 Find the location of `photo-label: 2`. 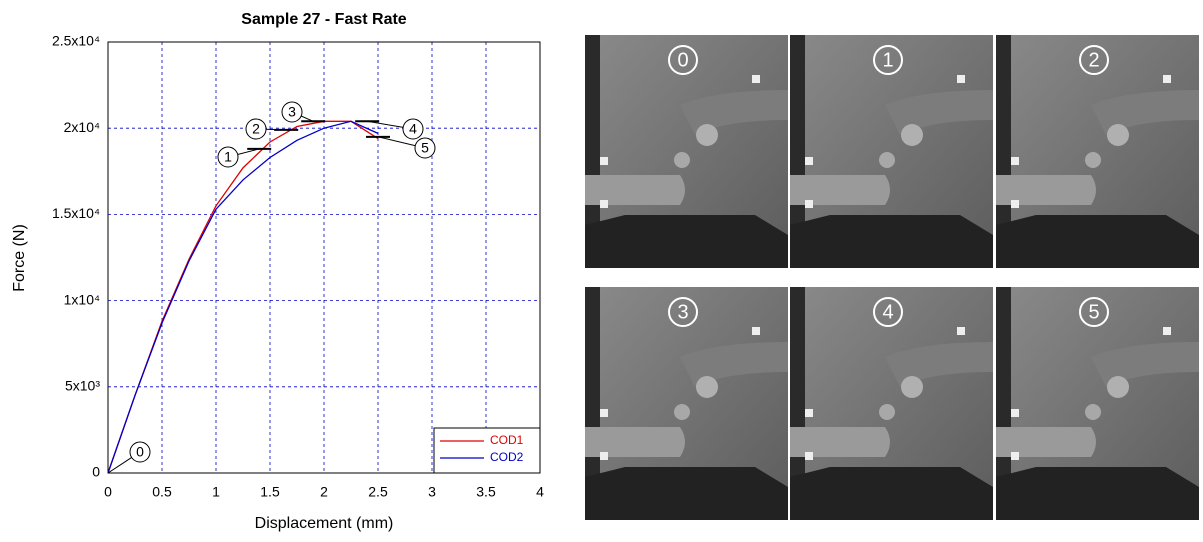

photo-label: 2 is located at coordinates (1093, 60).